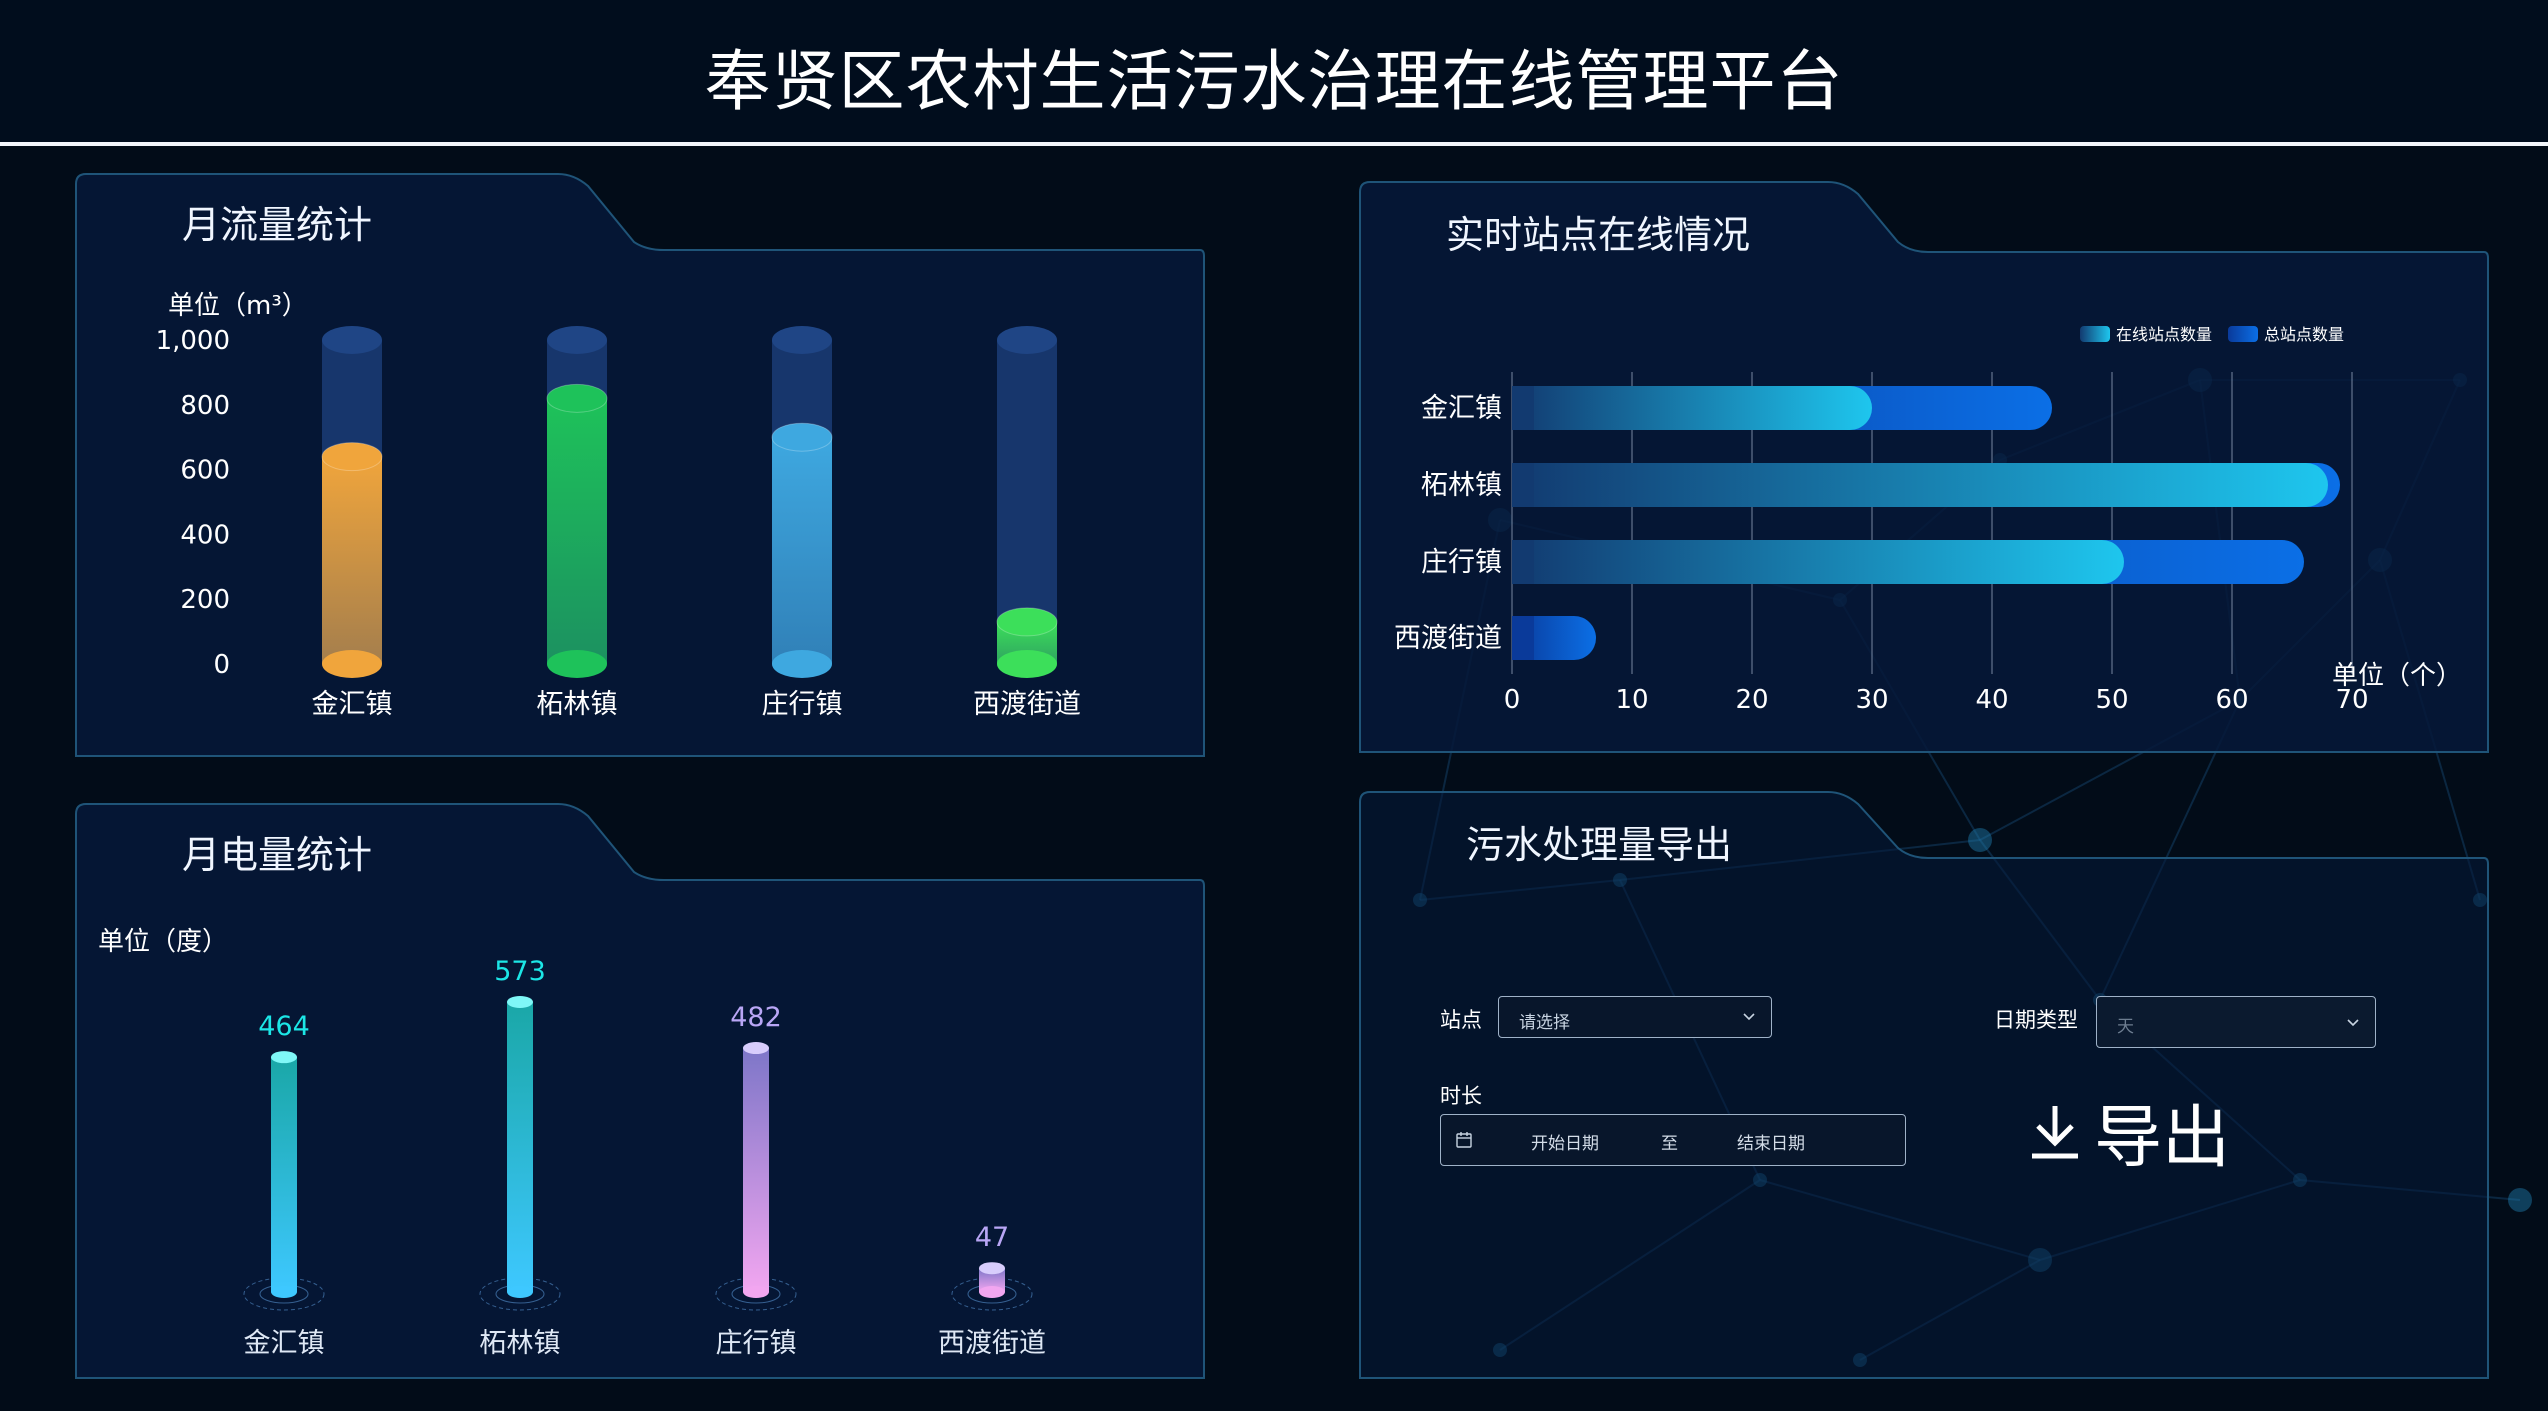  Describe the element at coordinates (205, 535) in the screenshot. I see `flow-y-tick-label: 400` at that location.